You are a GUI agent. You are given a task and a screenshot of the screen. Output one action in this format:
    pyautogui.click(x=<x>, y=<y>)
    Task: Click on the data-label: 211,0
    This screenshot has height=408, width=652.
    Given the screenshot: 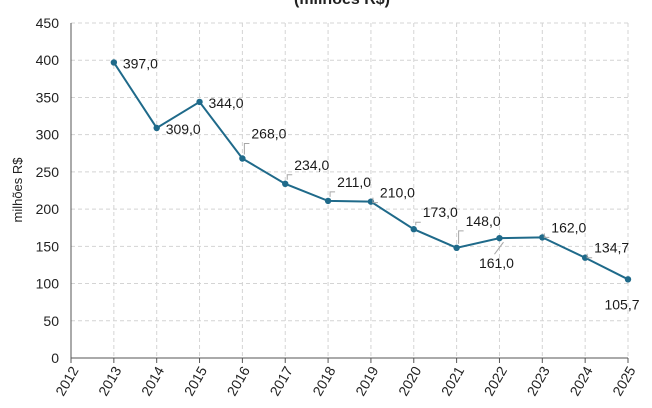 What is the action you would take?
    pyautogui.click(x=354, y=182)
    